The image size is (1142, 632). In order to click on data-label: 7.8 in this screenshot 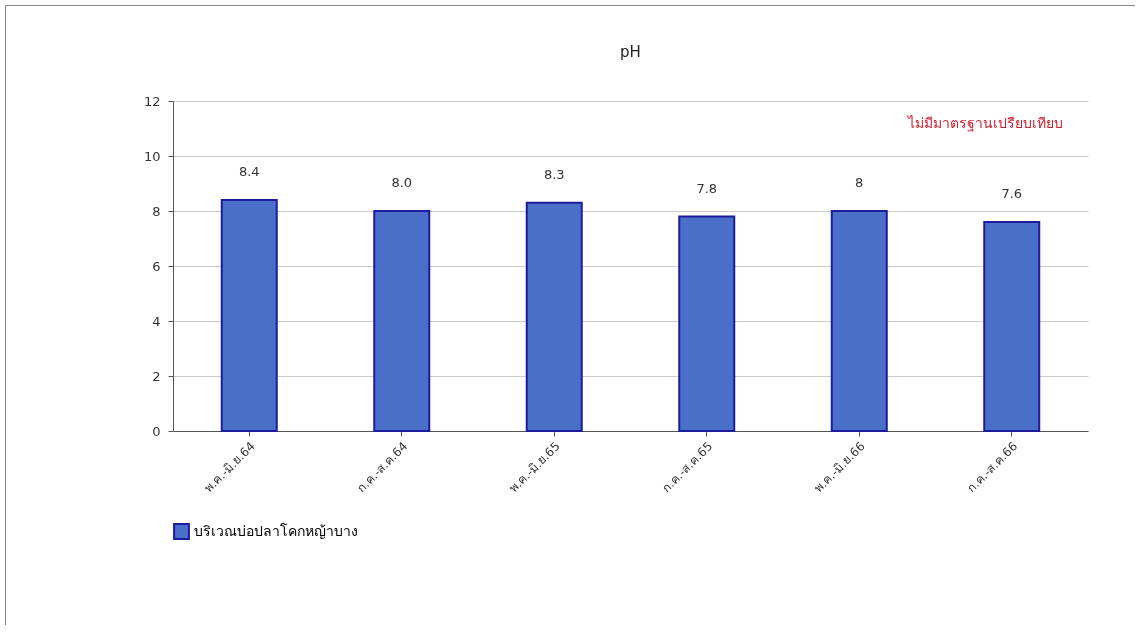, I will do `click(707, 188)`.